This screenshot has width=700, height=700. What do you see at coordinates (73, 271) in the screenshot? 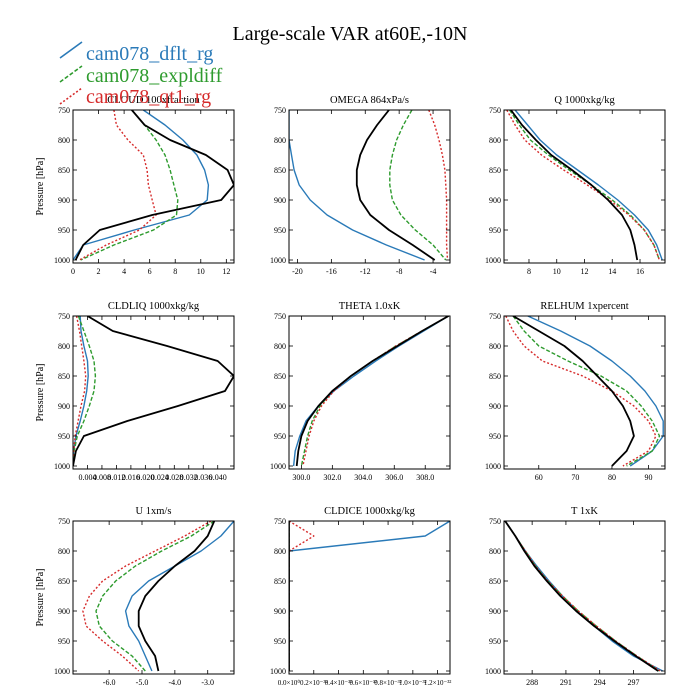
I see `x-tick-label: 0` at bounding box center [73, 271].